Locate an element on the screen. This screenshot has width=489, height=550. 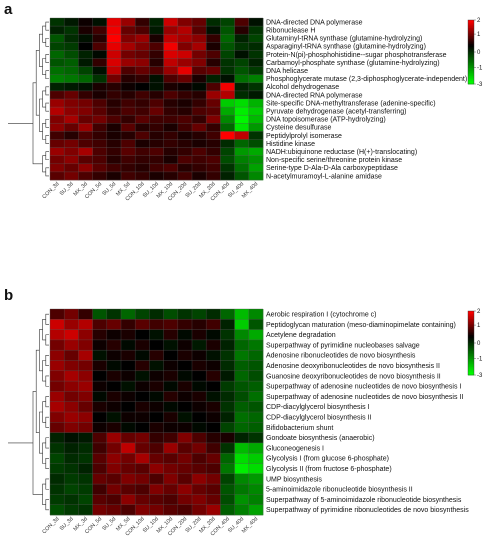
row-label: UMP biosynthesis is located at coordinates (294, 479).